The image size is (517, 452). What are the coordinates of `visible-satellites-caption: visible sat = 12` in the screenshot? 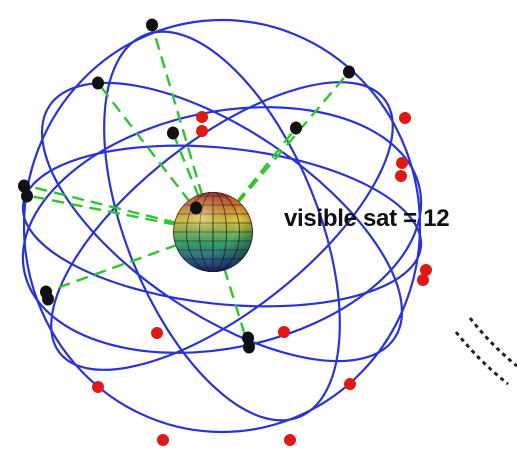 It's located at (366, 218).